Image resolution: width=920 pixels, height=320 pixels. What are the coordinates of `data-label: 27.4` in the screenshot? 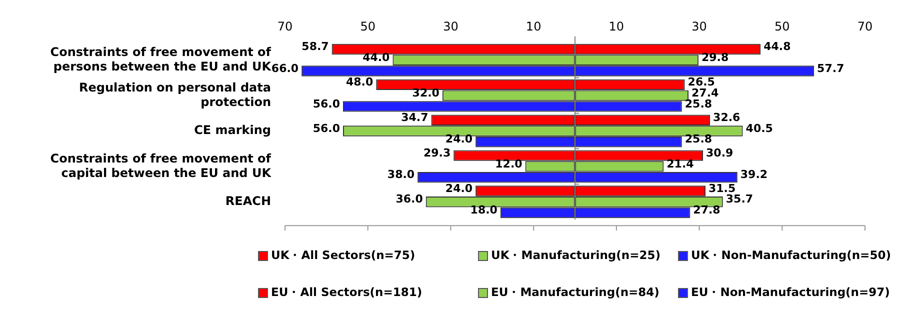 It's located at (705, 93).